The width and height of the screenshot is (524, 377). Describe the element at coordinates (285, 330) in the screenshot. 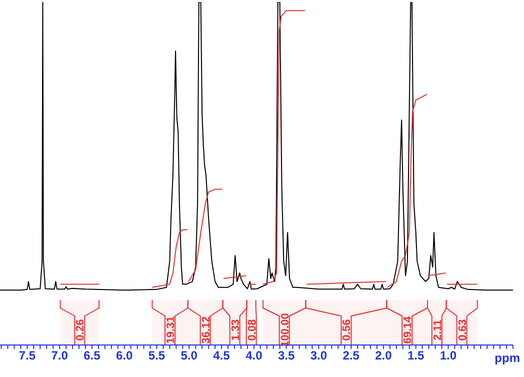

I see `band-label: 100.00` at that location.